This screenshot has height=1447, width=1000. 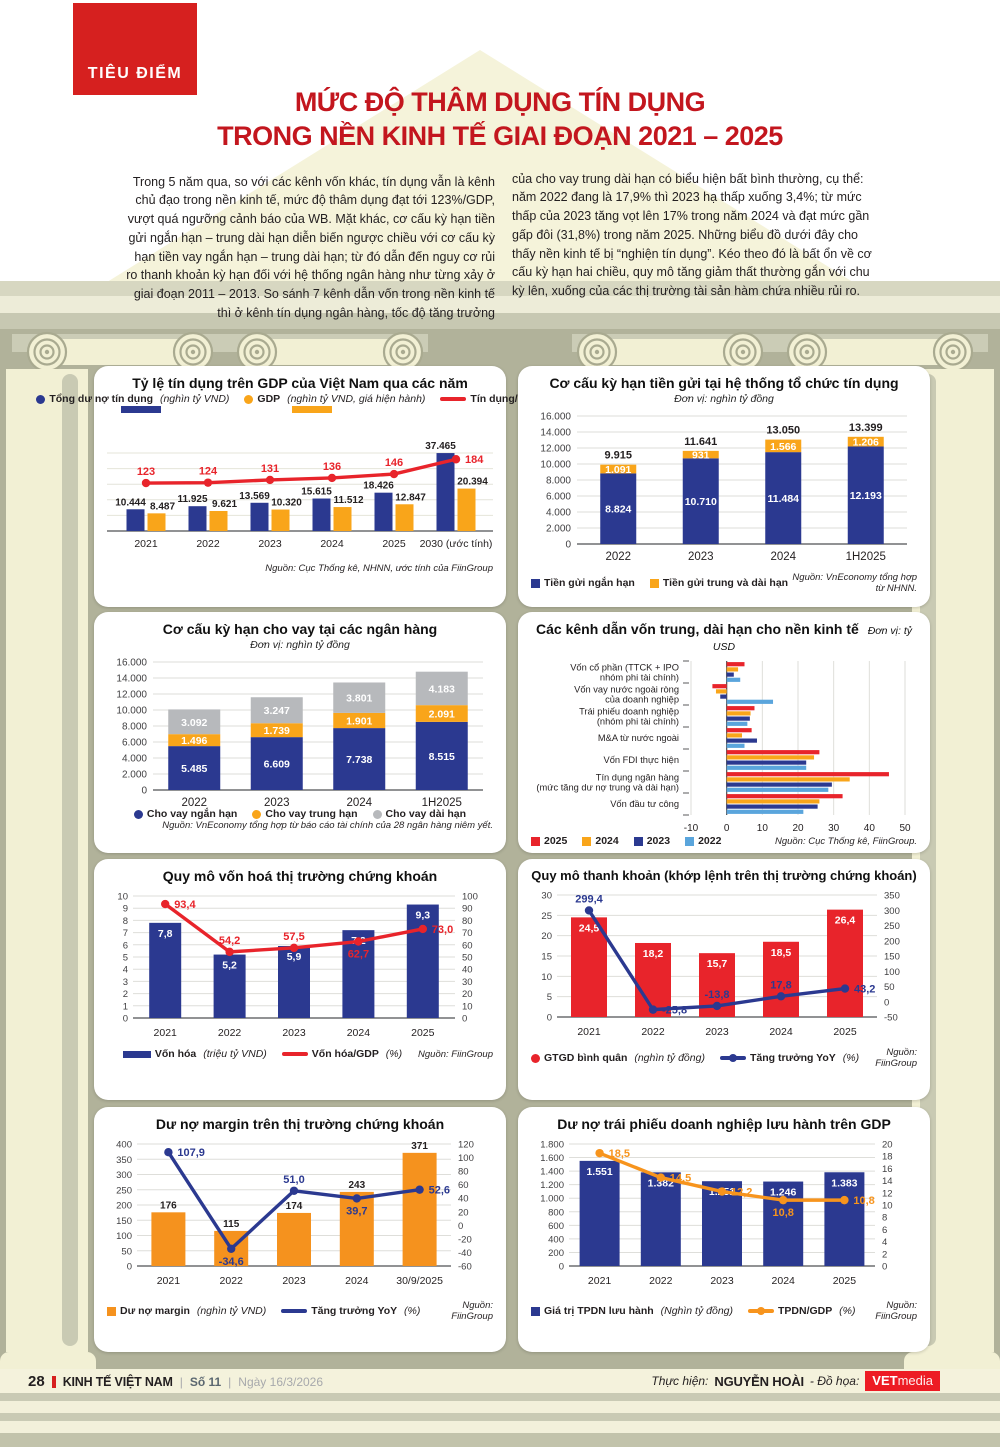 I want to click on svg-text: -25,8, so click(x=674, y=1011).